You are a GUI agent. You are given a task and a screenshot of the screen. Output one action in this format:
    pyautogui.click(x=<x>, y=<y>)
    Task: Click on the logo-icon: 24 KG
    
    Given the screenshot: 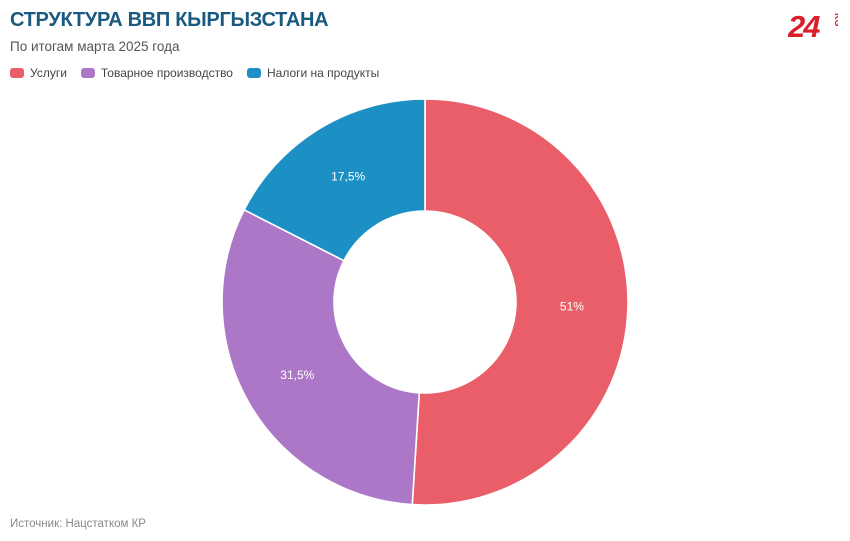 What is the action you would take?
    pyautogui.click(x=813, y=25)
    